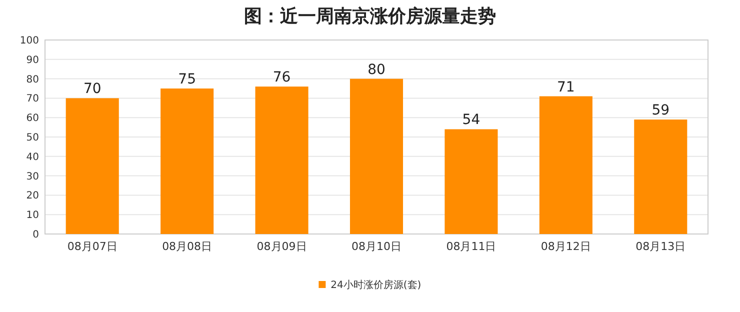 Image resolution: width=740 pixels, height=312 pixels. Describe the element at coordinates (32, 196) in the screenshot. I see `y-tick-label: 20` at that location.